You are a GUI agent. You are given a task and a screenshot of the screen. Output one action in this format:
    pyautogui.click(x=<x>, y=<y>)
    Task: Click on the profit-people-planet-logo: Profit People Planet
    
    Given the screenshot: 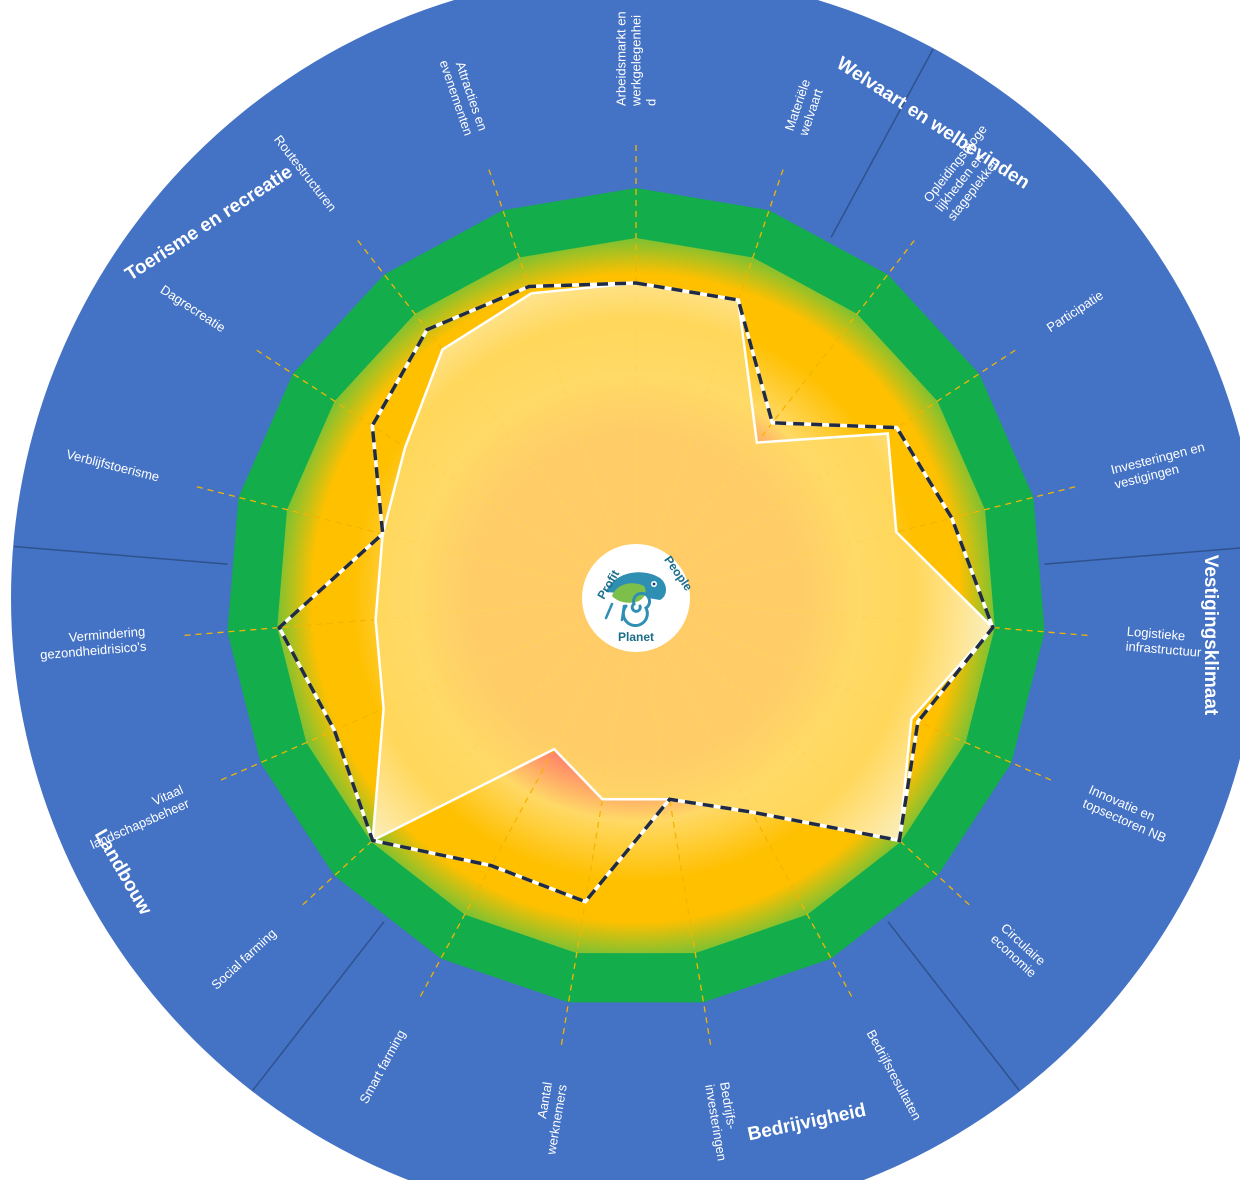 What is the action you would take?
    pyautogui.click(x=639, y=598)
    